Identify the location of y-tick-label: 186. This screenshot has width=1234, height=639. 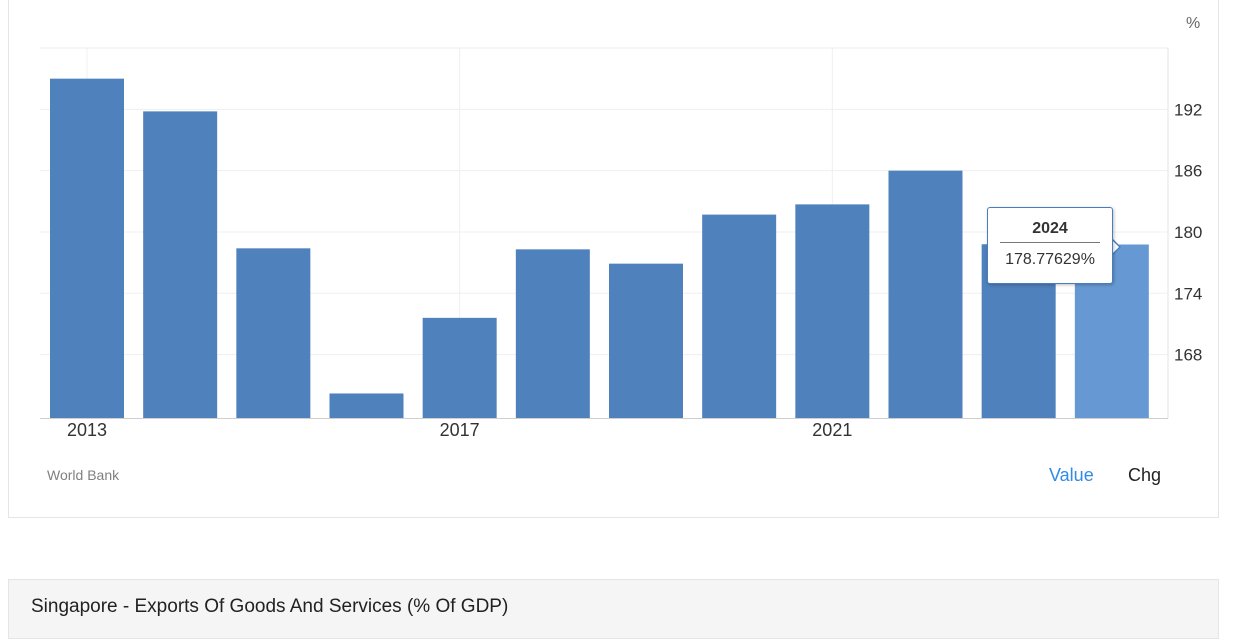
(1188, 171).